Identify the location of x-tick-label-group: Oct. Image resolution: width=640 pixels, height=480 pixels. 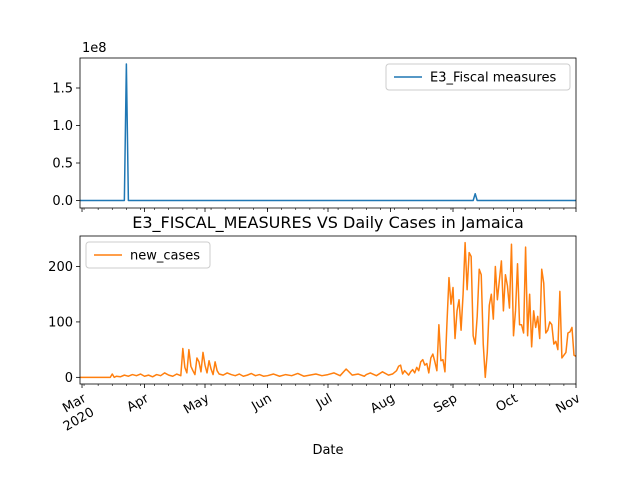
(507, 403).